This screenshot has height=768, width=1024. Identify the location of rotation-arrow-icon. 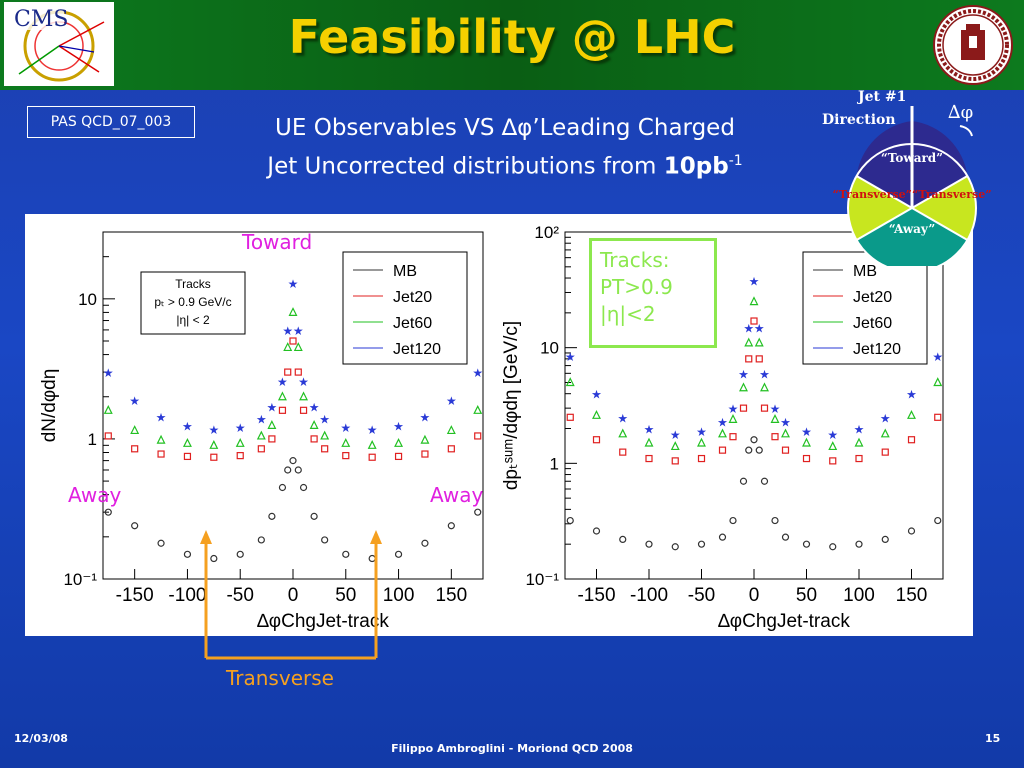
(966, 131).